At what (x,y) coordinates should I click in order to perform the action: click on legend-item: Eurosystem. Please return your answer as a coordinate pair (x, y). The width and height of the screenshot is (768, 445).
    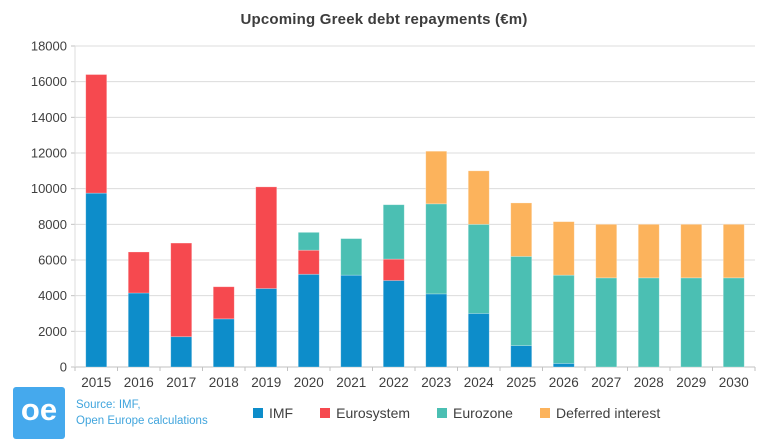
    Looking at the image, I should click on (365, 413).